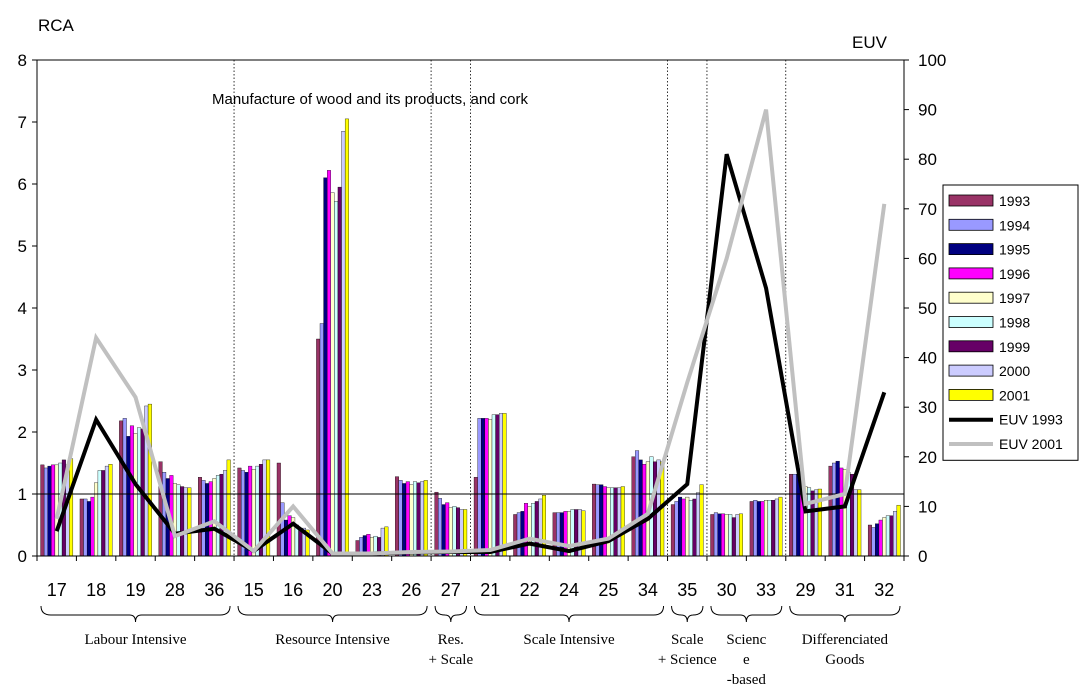 This screenshot has width=1079, height=691. What do you see at coordinates (22, 370) in the screenshot?
I see `y-left-tick-label: 3` at bounding box center [22, 370].